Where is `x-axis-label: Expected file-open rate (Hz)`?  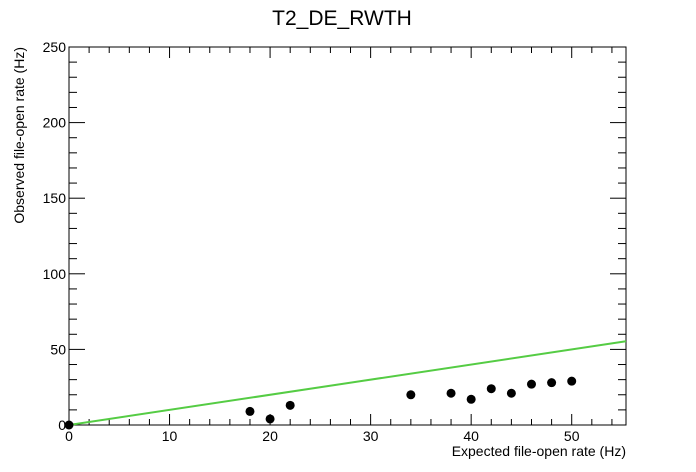 x-axis-label: Expected file-open rate (Hz) is located at coordinates (539, 451).